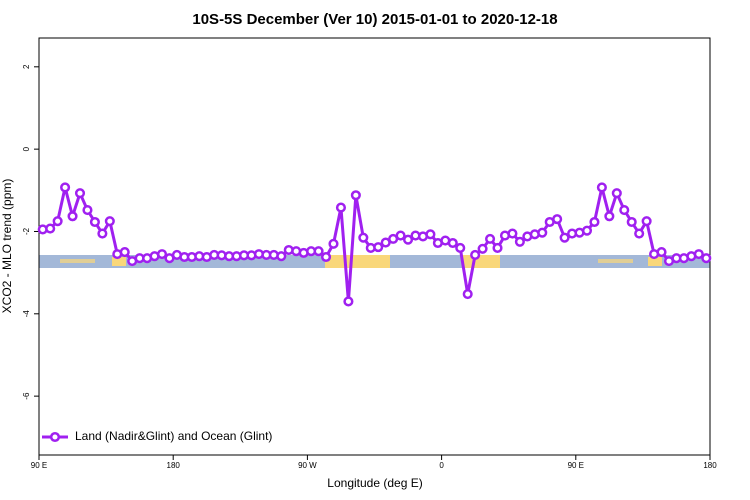  I want to click on y-tick-label: 2, so click(26, 66).